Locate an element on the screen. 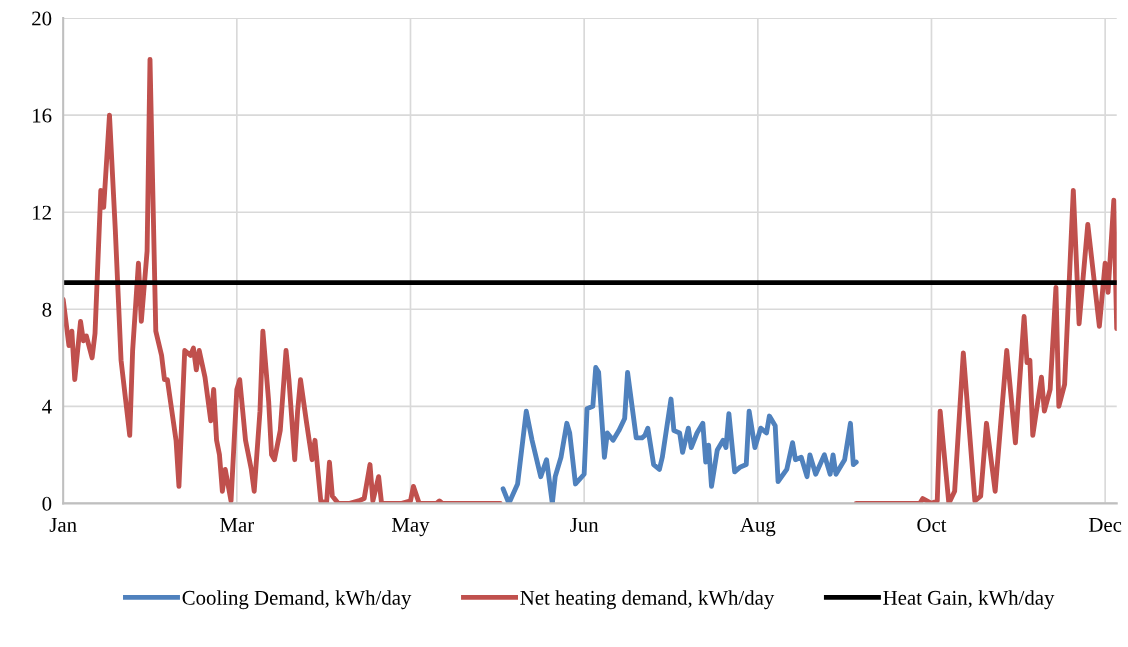  x-tick-label: Oct is located at coordinates (932, 524).